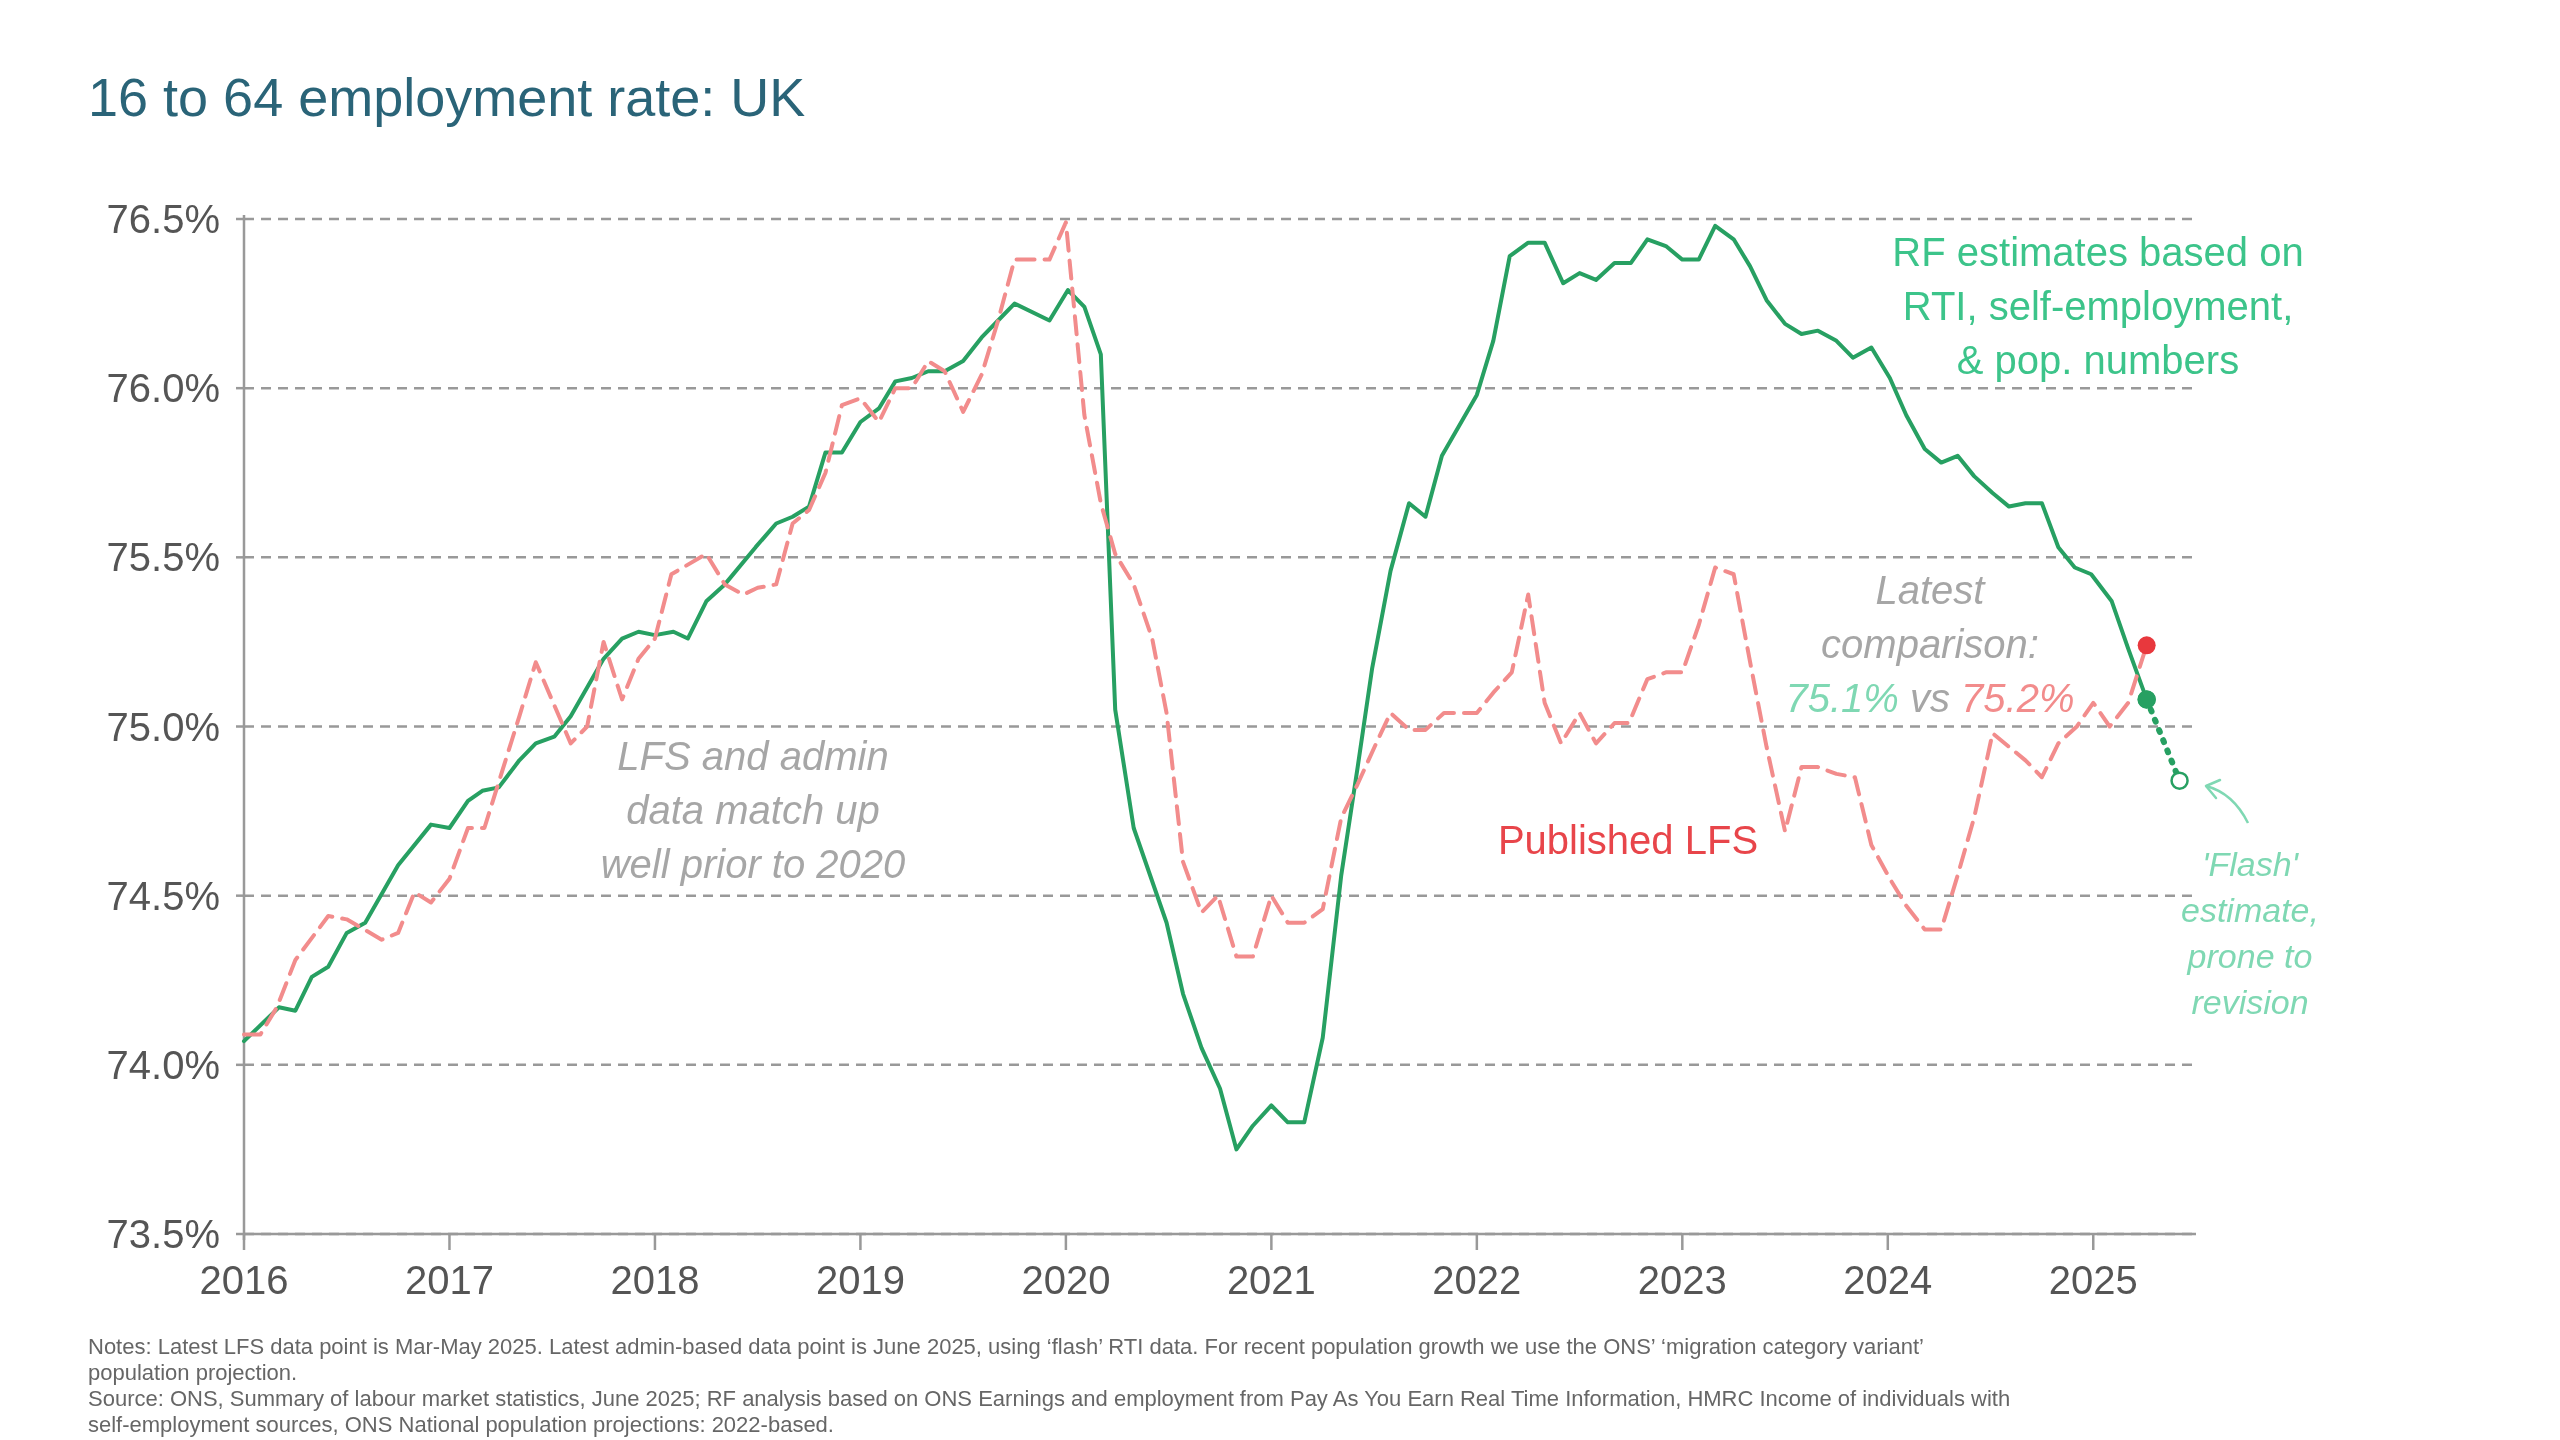  I want to click on x-tick-label: 2016, so click(244, 1280).